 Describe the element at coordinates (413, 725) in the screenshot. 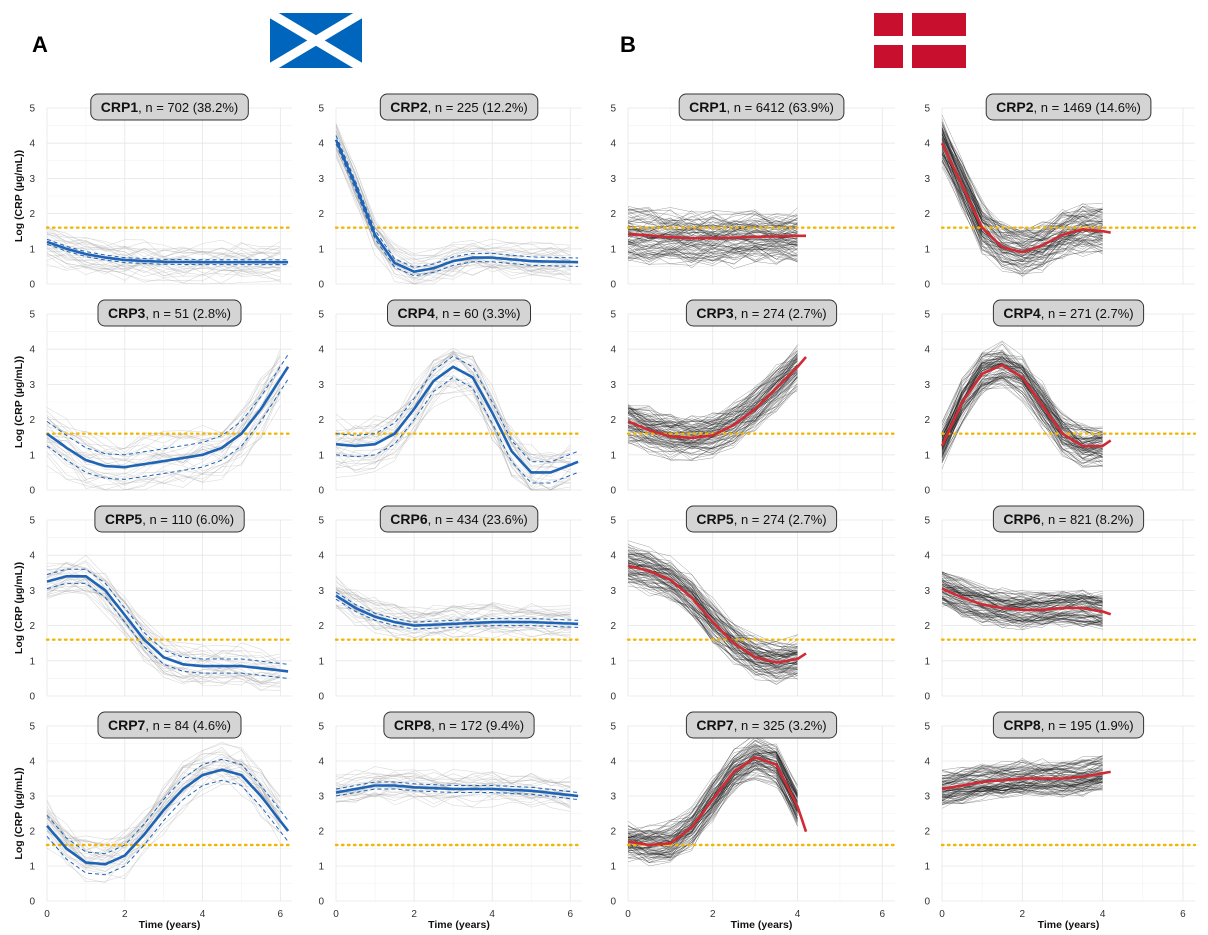

I see `cluster-name: CRP8` at that location.